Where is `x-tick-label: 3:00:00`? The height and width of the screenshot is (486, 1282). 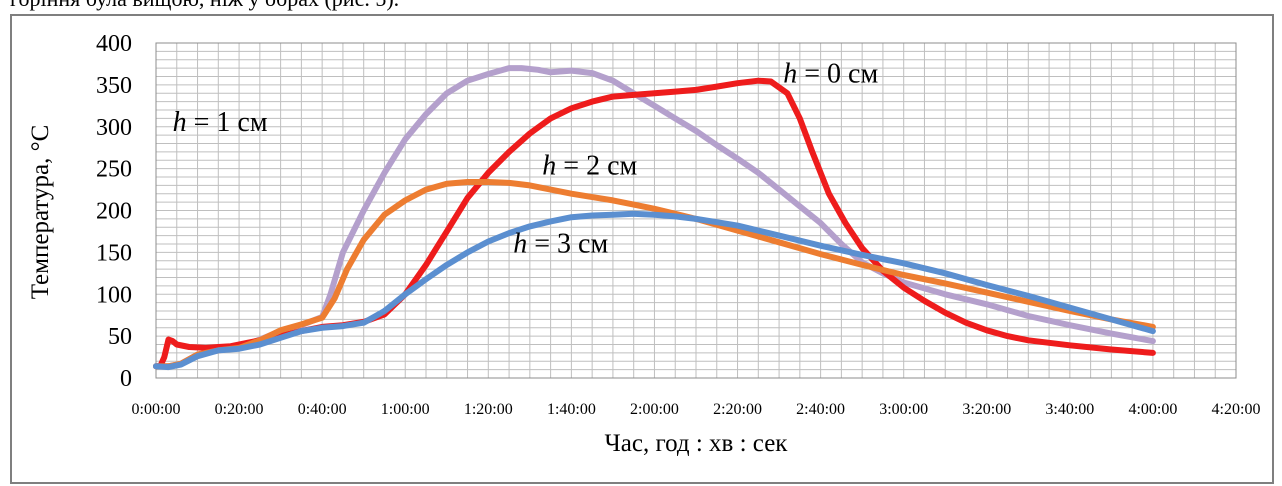 x-tick-label: 3:00:00 is located at coordinates (903, 409).